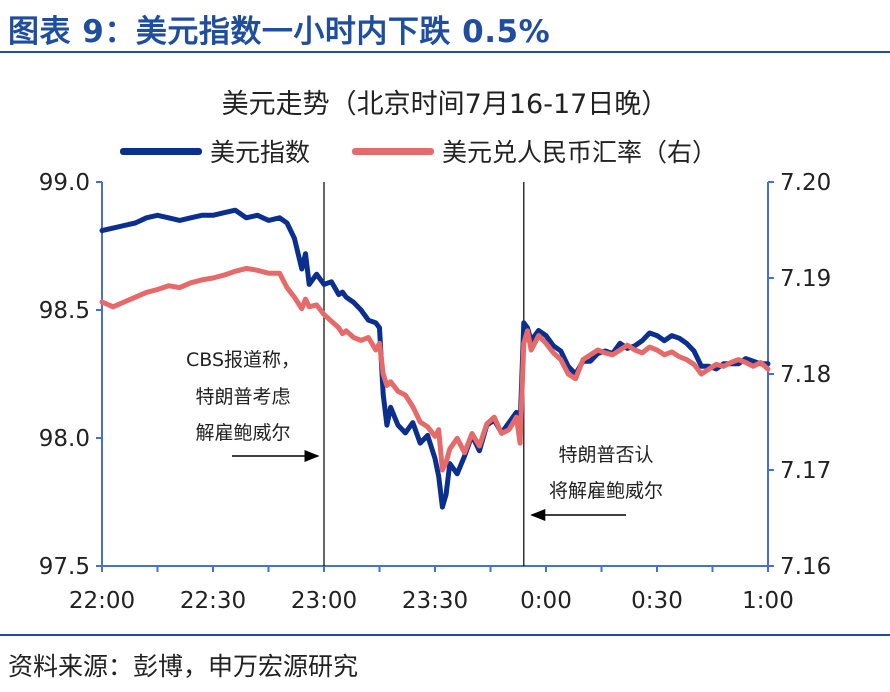  What do you see at coordinates (605, 455) in the screenshot?
I see `annotation-denial-line-1: 特朗普否认` at bounding box center [605, 455].